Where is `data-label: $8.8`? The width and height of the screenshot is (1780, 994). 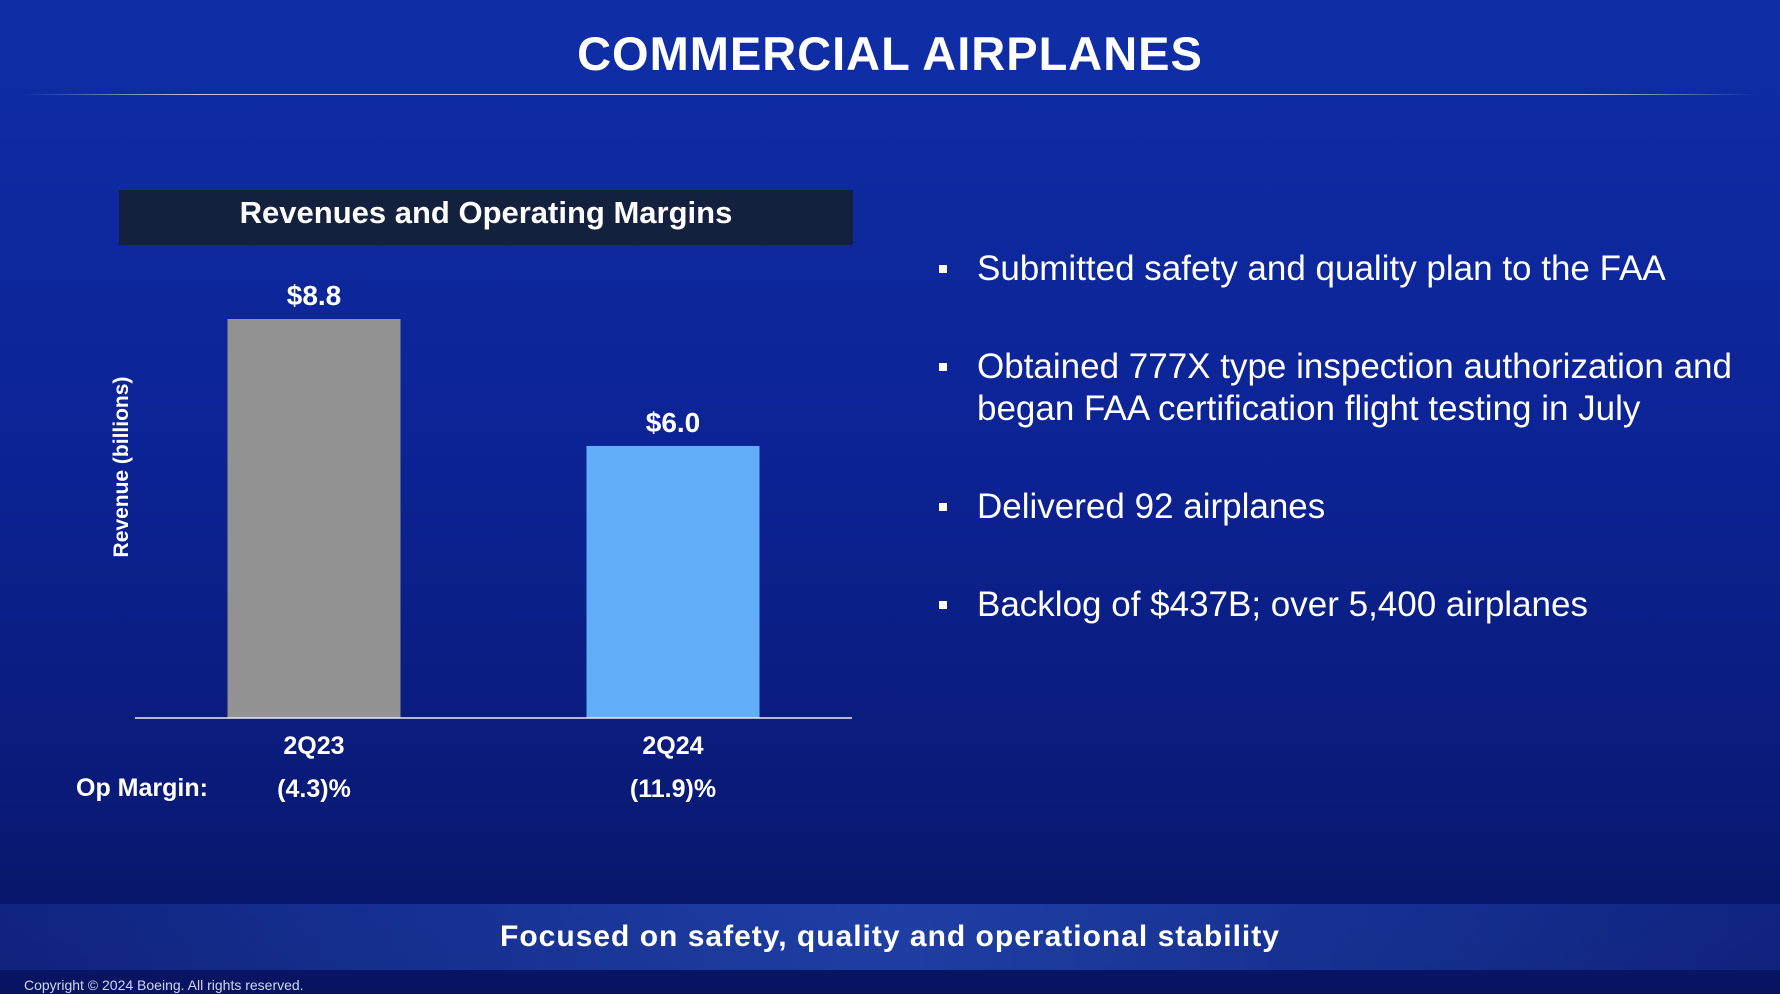 data-label: $8.8 is located at coordinates (314, 295).